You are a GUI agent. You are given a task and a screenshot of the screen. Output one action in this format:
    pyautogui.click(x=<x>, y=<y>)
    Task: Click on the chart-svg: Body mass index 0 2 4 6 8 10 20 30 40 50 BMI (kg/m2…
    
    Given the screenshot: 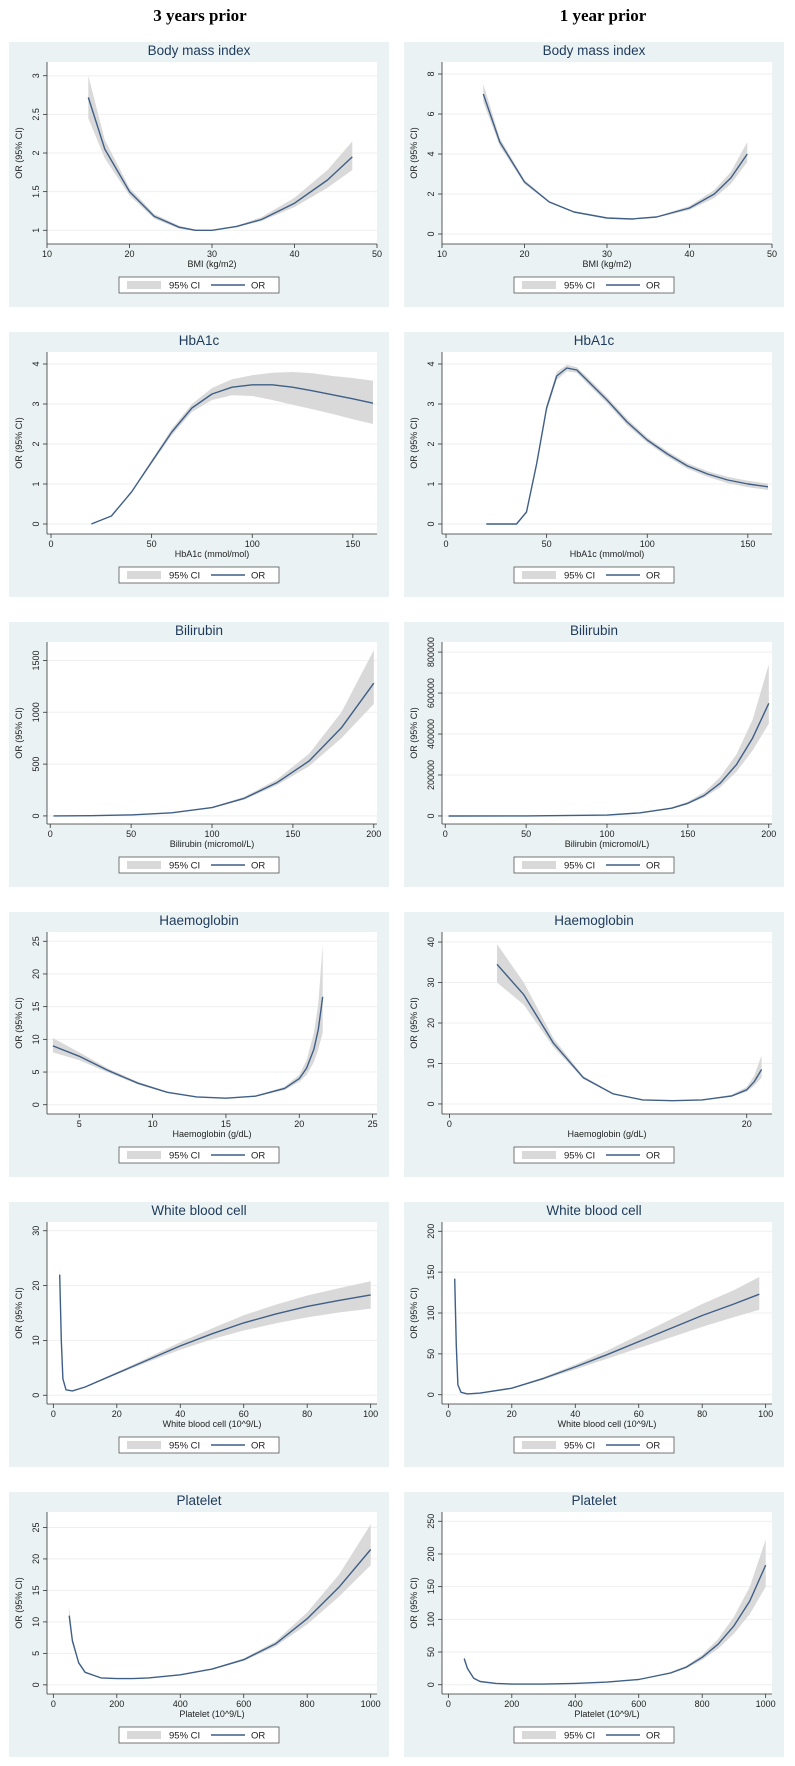 What is the action you would take?
    pyautogui.click(x=593, y=168)
    